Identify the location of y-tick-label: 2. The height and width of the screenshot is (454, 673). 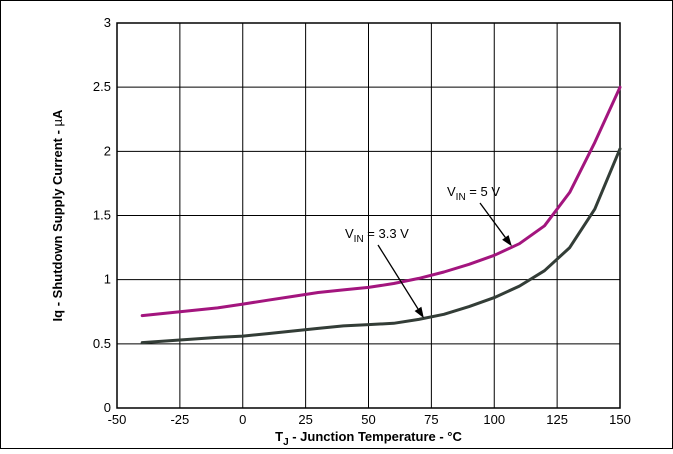
(107, 150).